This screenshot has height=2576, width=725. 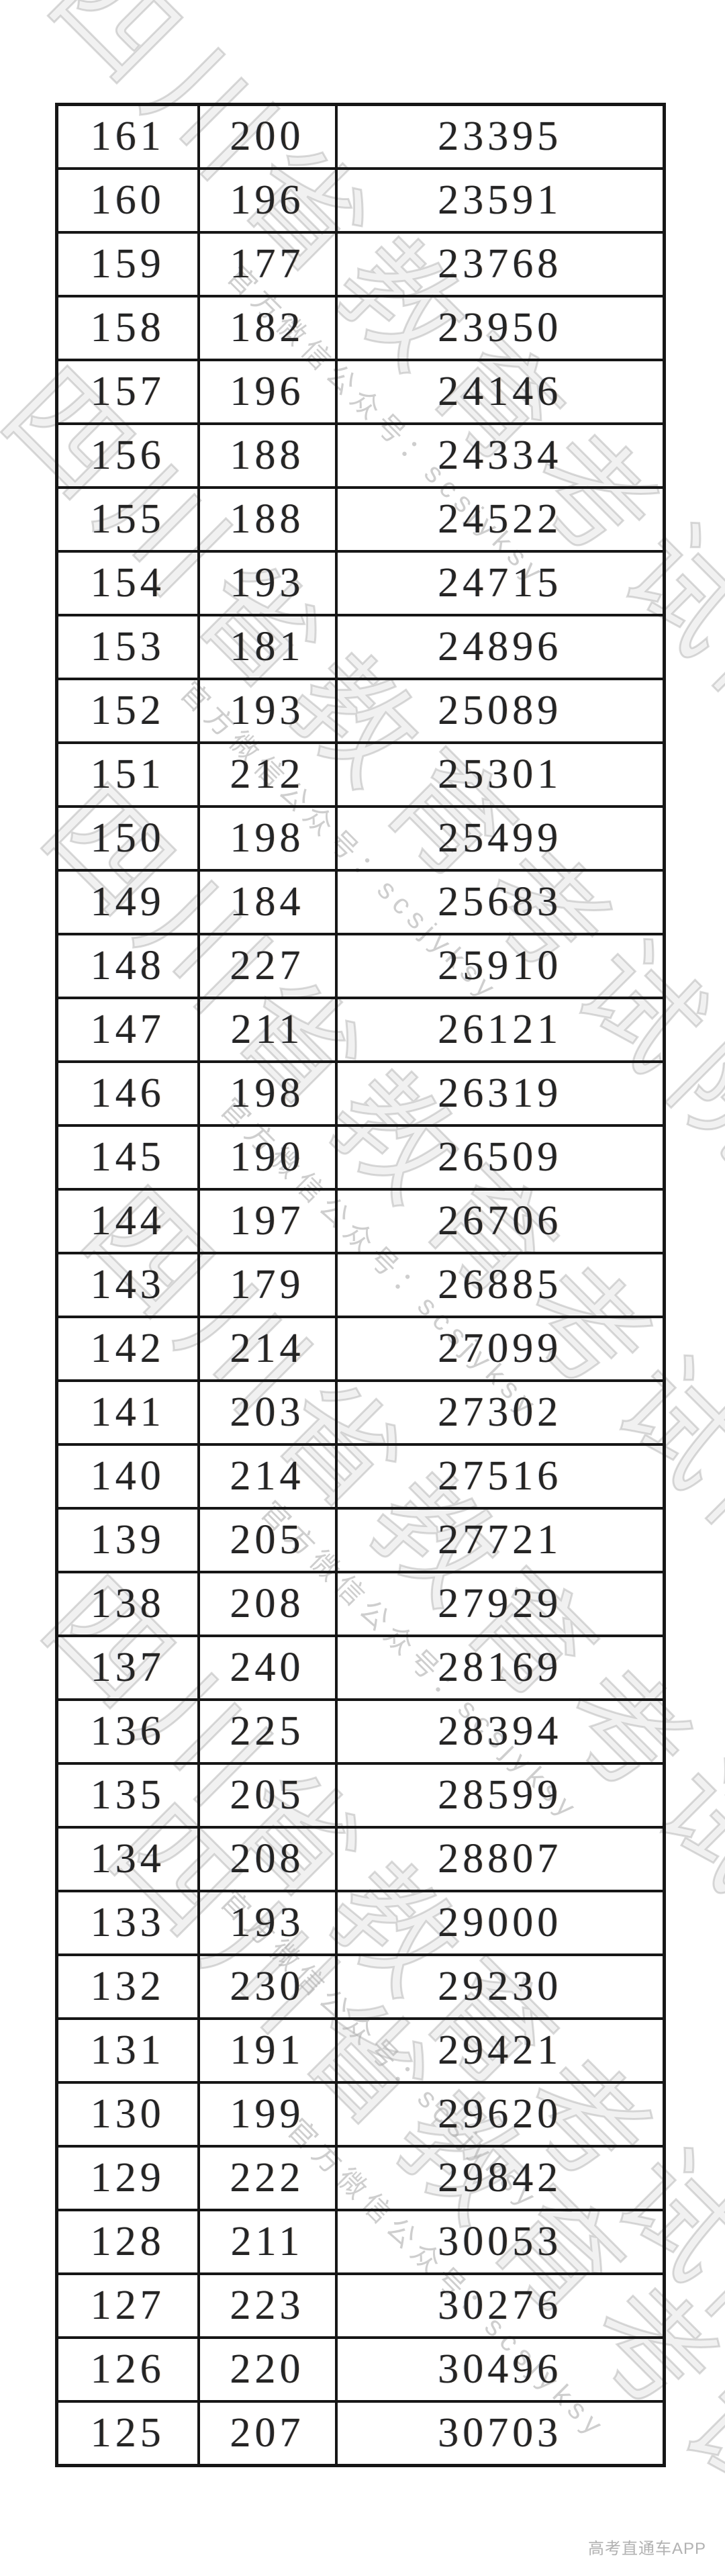 What do you see at coordinates (500, 1986) in the screenshot?
I see `cumulative-cell: 29230` at bounding box center [500, 1986].